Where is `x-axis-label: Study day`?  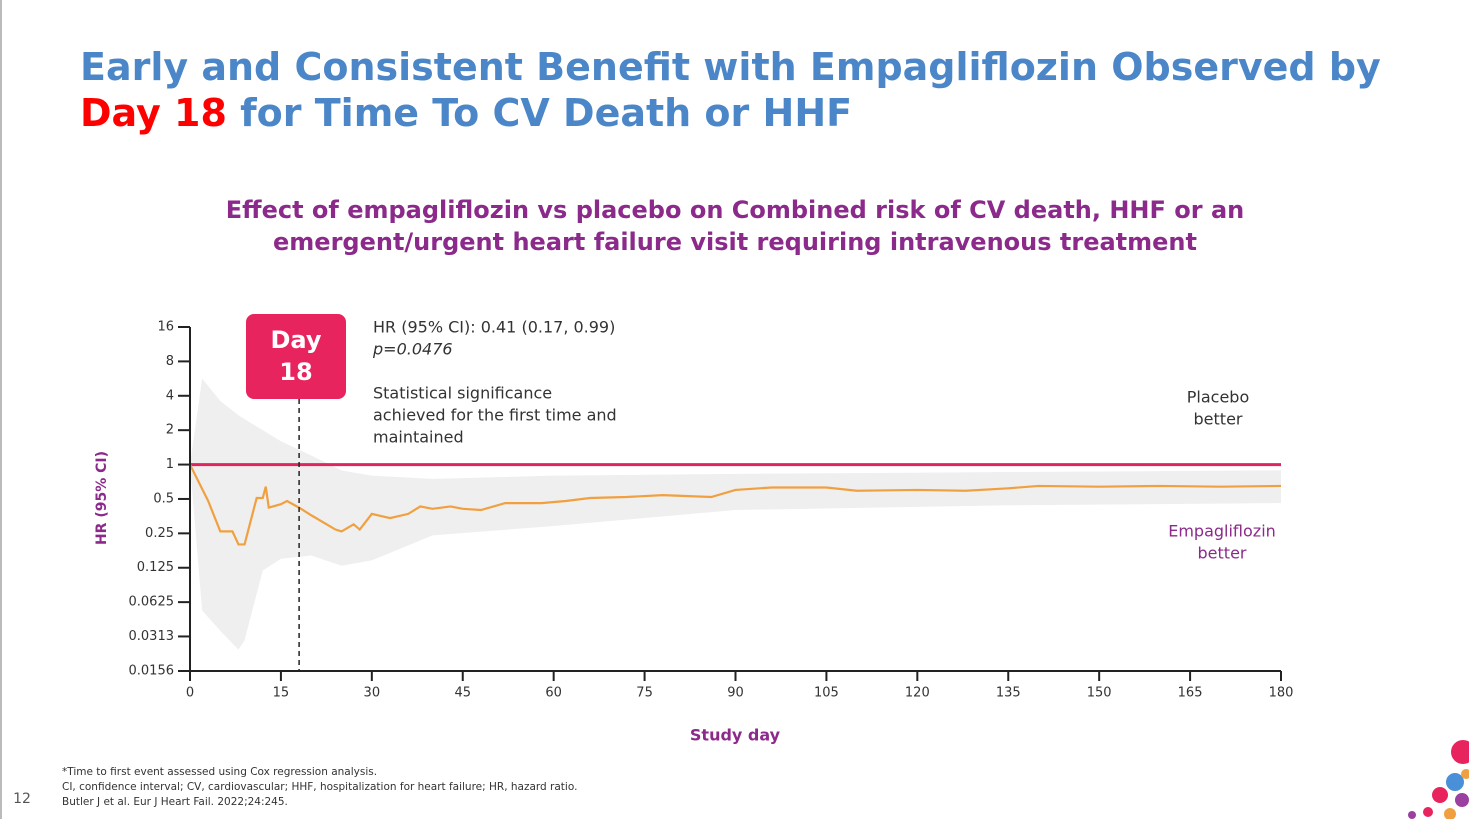
x-axis-label: Study day is located at coordinates (735, 735).